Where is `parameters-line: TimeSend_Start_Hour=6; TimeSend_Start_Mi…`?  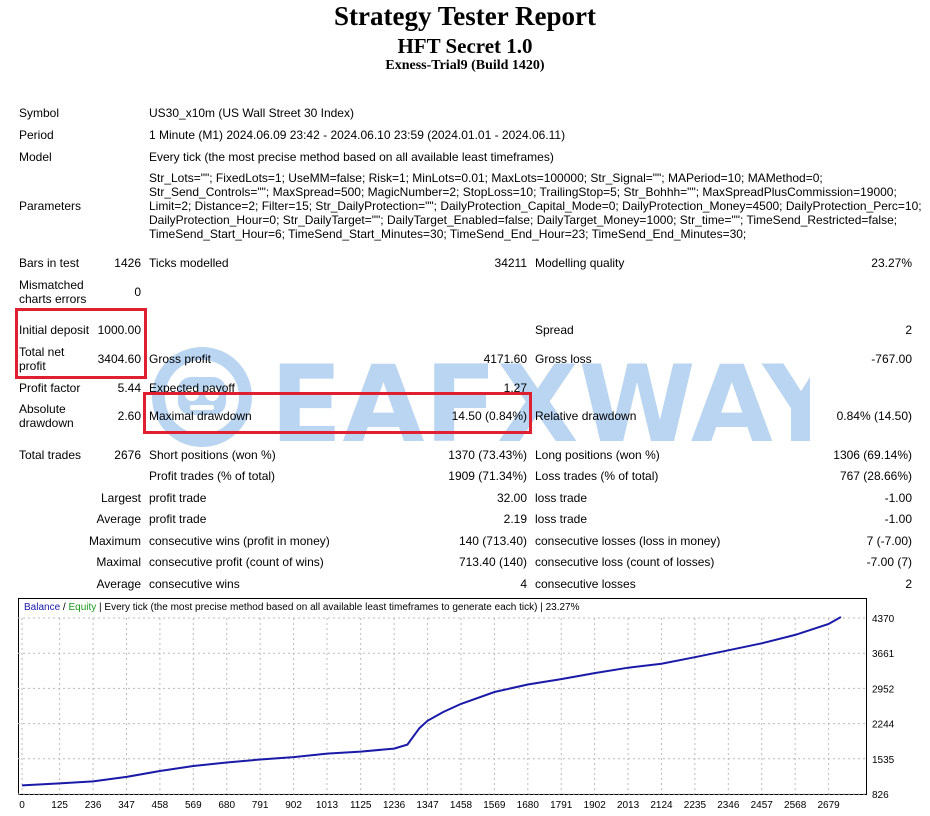
parameters-line: TimeSend_Start_Hour=6; TimeSend_Start_Mi… is located at coordinates (448, 234).